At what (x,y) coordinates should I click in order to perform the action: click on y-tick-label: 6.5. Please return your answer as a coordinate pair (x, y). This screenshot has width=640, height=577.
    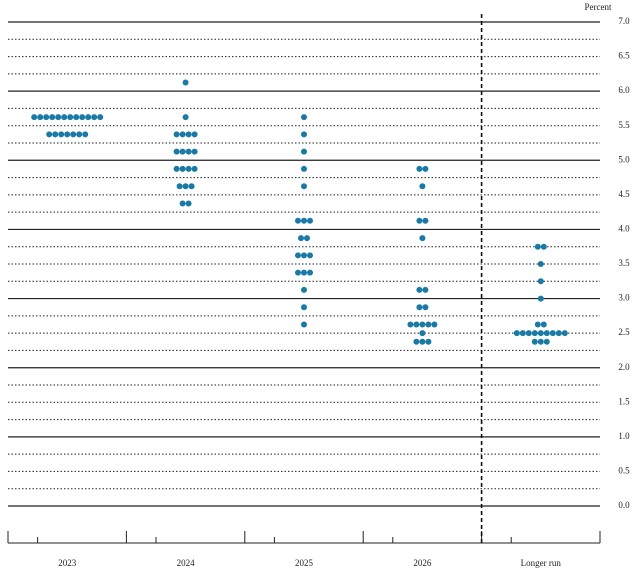
    Looking at the image, I should click on (624, 56).